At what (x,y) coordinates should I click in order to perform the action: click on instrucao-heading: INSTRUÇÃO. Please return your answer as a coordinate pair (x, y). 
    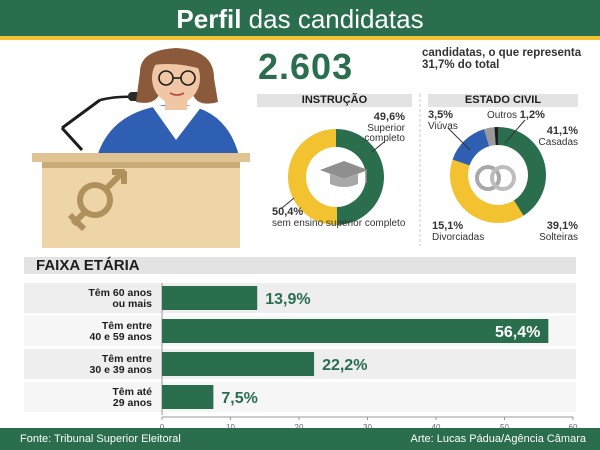
    Looking at the image, I should click on (334, 100).